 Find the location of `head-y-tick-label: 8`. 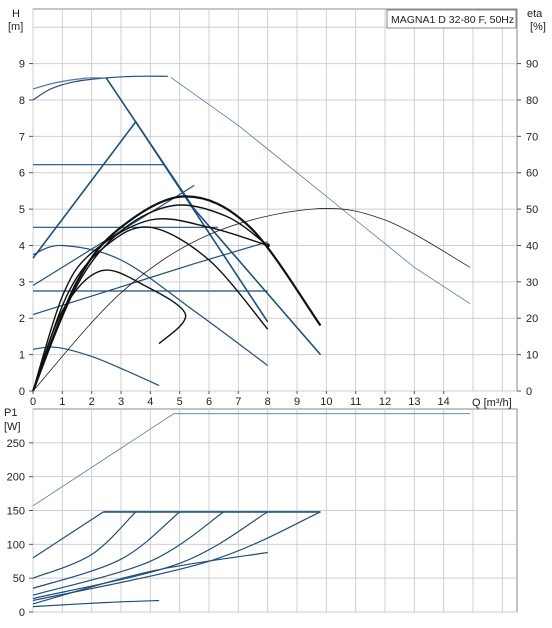

head-y-tick-label: 8 is located at coordinates (22, 101).